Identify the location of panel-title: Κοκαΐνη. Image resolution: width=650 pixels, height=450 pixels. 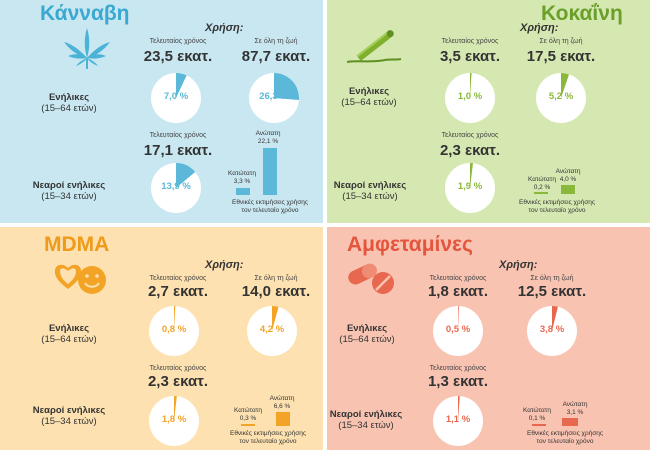
(582, 13).